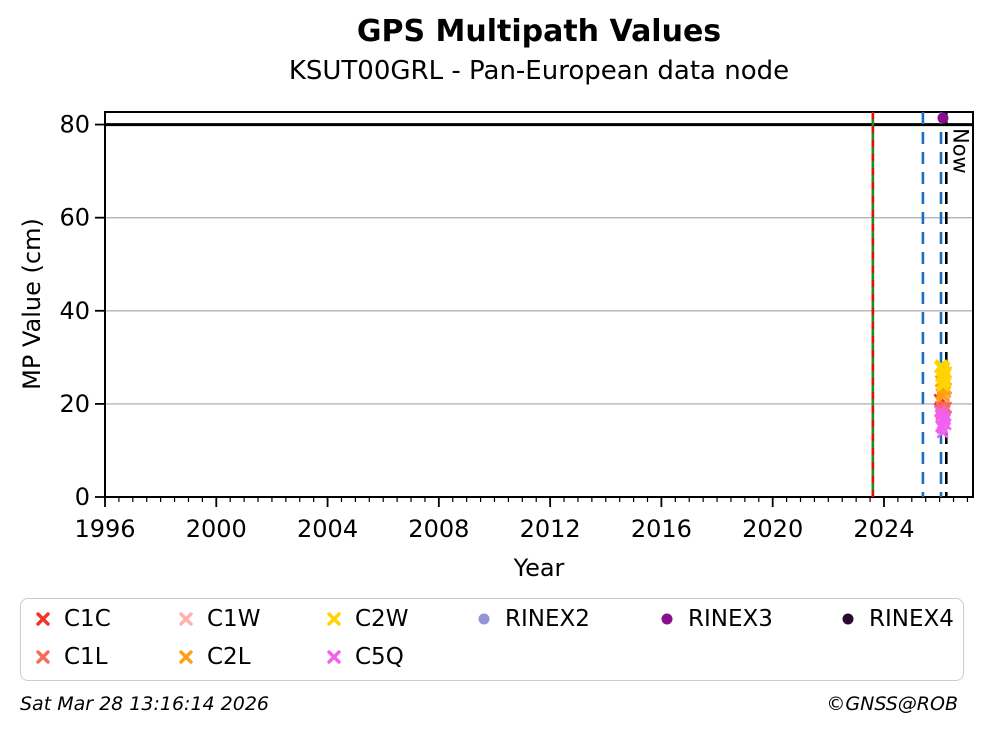 The width and height of the screenshot is (992, 734). Describe the element at coordinates (334, 657) in the screenshot. I see `c5q-marker-icon` at that location.